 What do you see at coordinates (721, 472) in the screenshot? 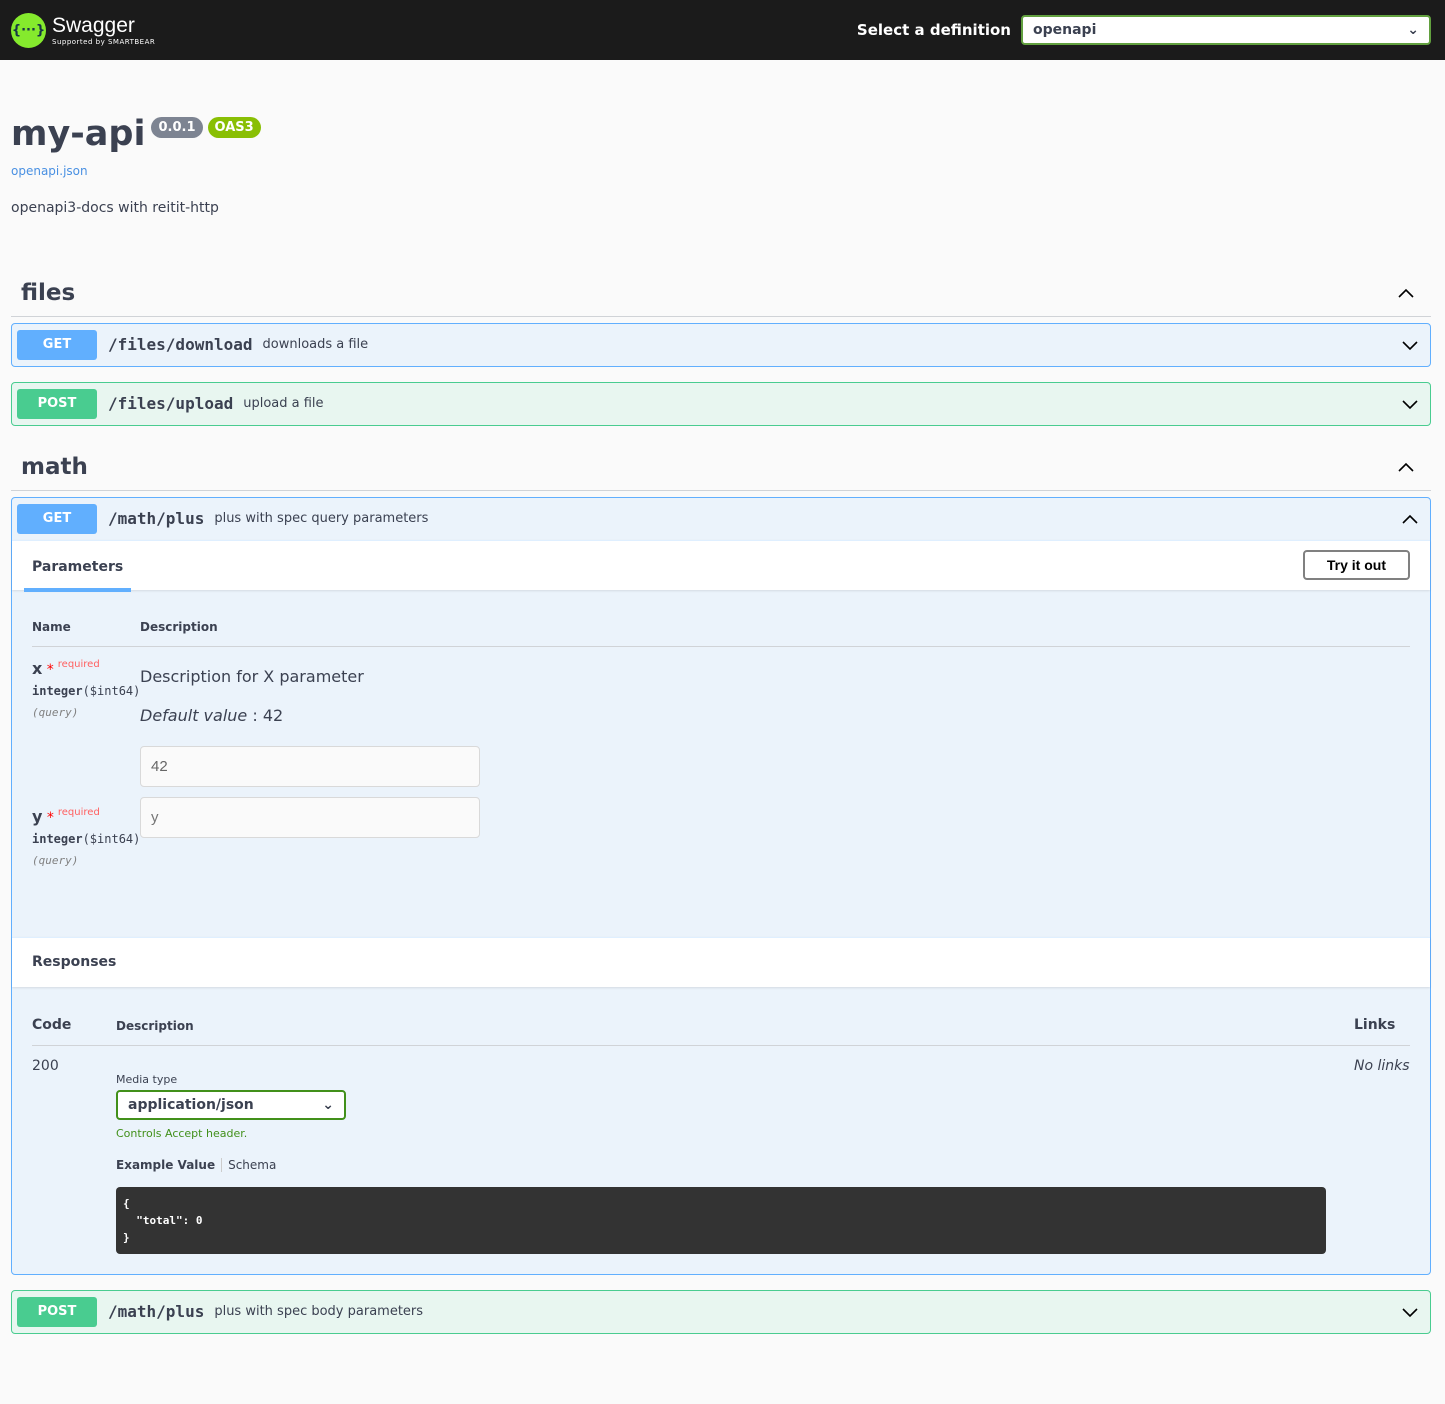
I see `tag-math: math` at bounding box center [721, 472].